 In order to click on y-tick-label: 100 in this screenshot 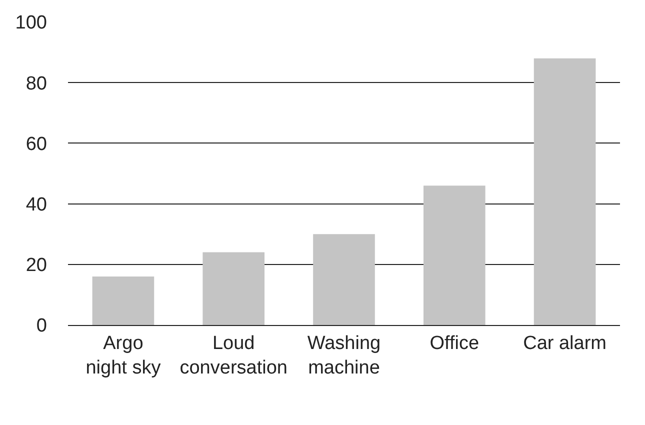, I will do `click(31, 23)`.